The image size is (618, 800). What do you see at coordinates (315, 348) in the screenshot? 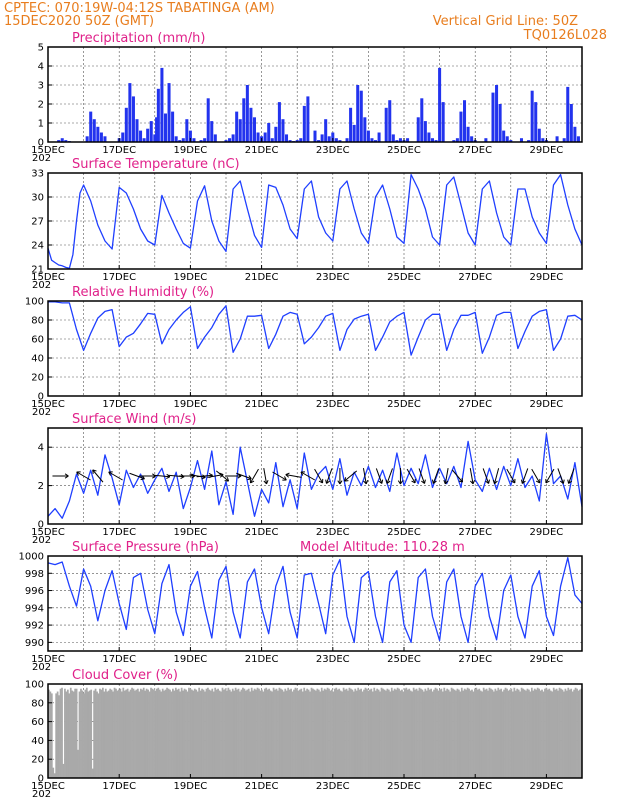
I see `plot-frame` at bounding box center [315, 348].